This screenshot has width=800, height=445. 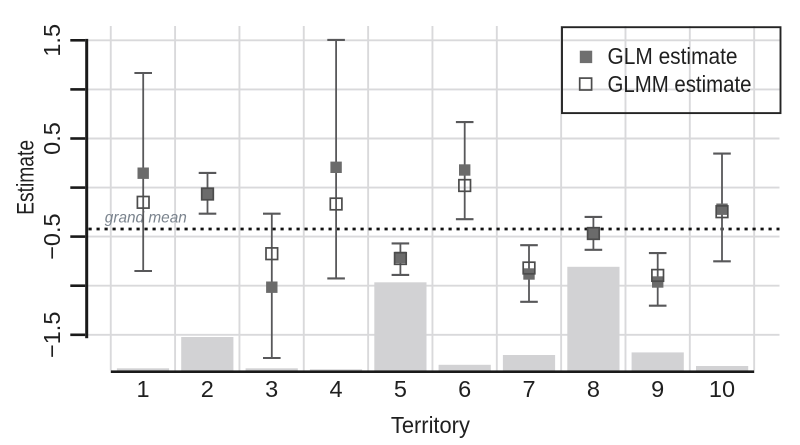 I want to click on svg-text: 2, so click(x=207, y=389).